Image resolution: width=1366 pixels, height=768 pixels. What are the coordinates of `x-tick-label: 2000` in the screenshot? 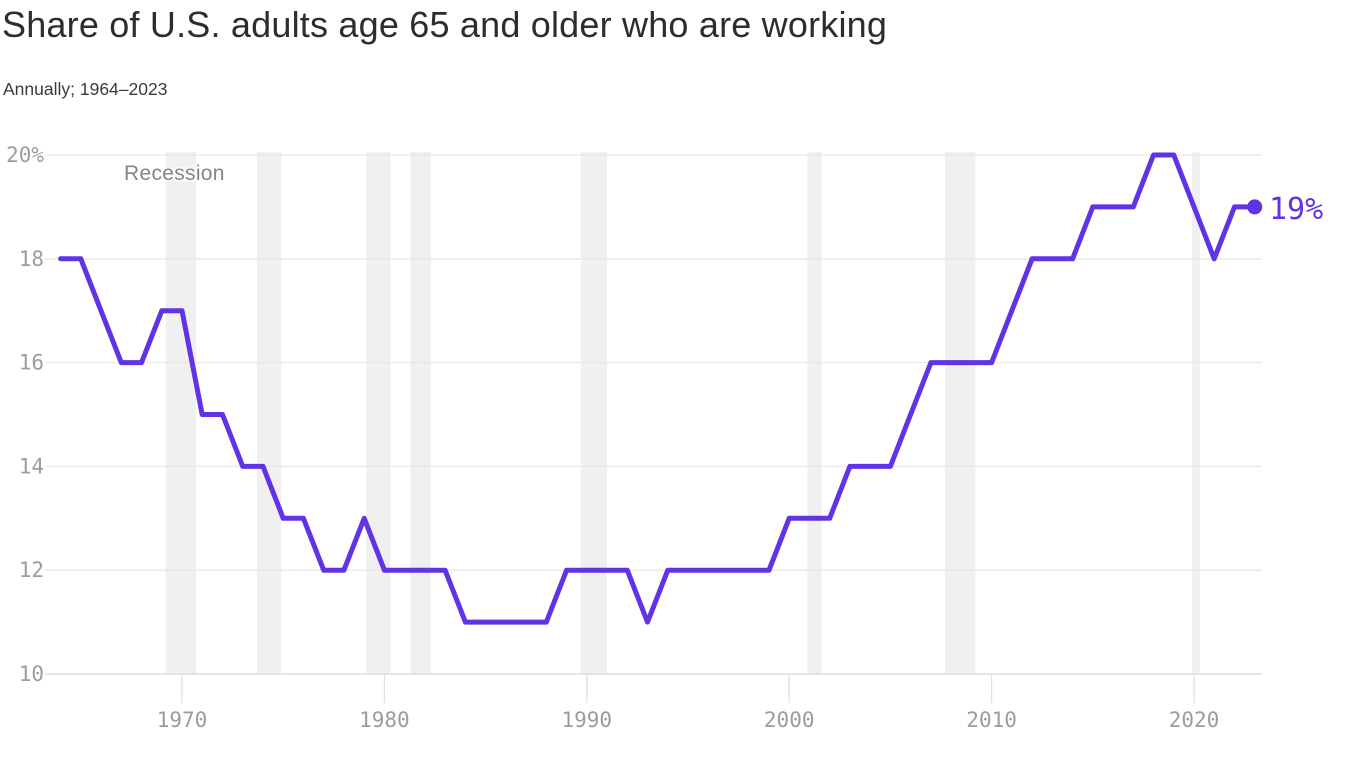 It's located at (789, 720).